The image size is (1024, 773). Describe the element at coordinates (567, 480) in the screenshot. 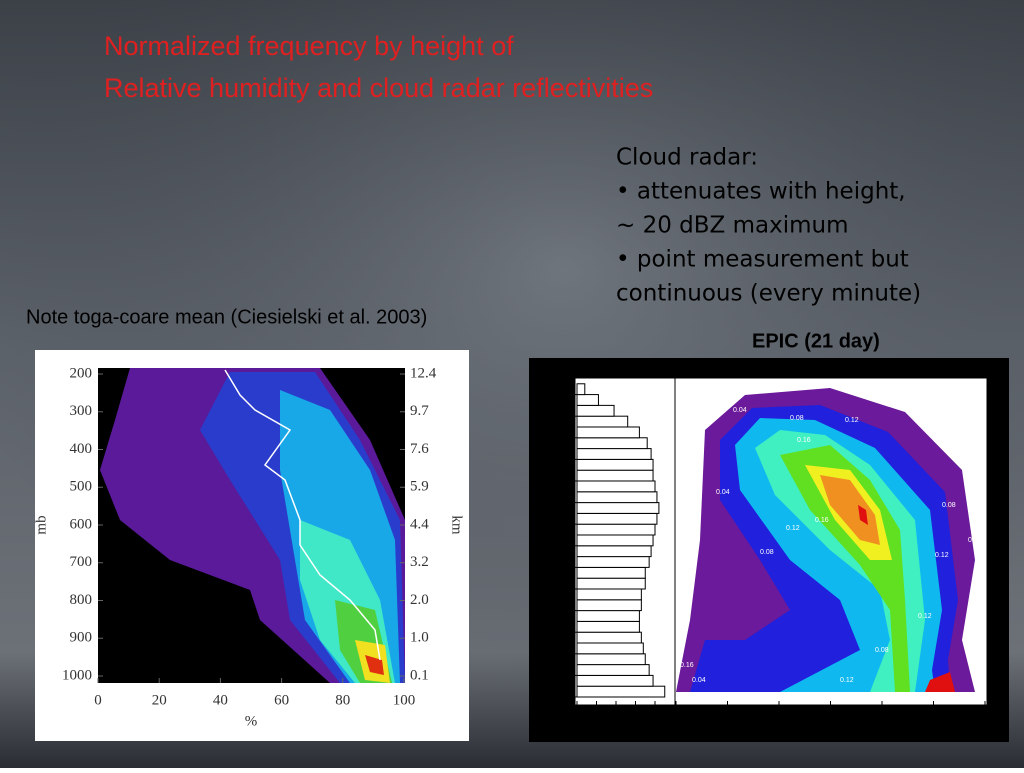

I see `y-tick-label: 10` at that location.